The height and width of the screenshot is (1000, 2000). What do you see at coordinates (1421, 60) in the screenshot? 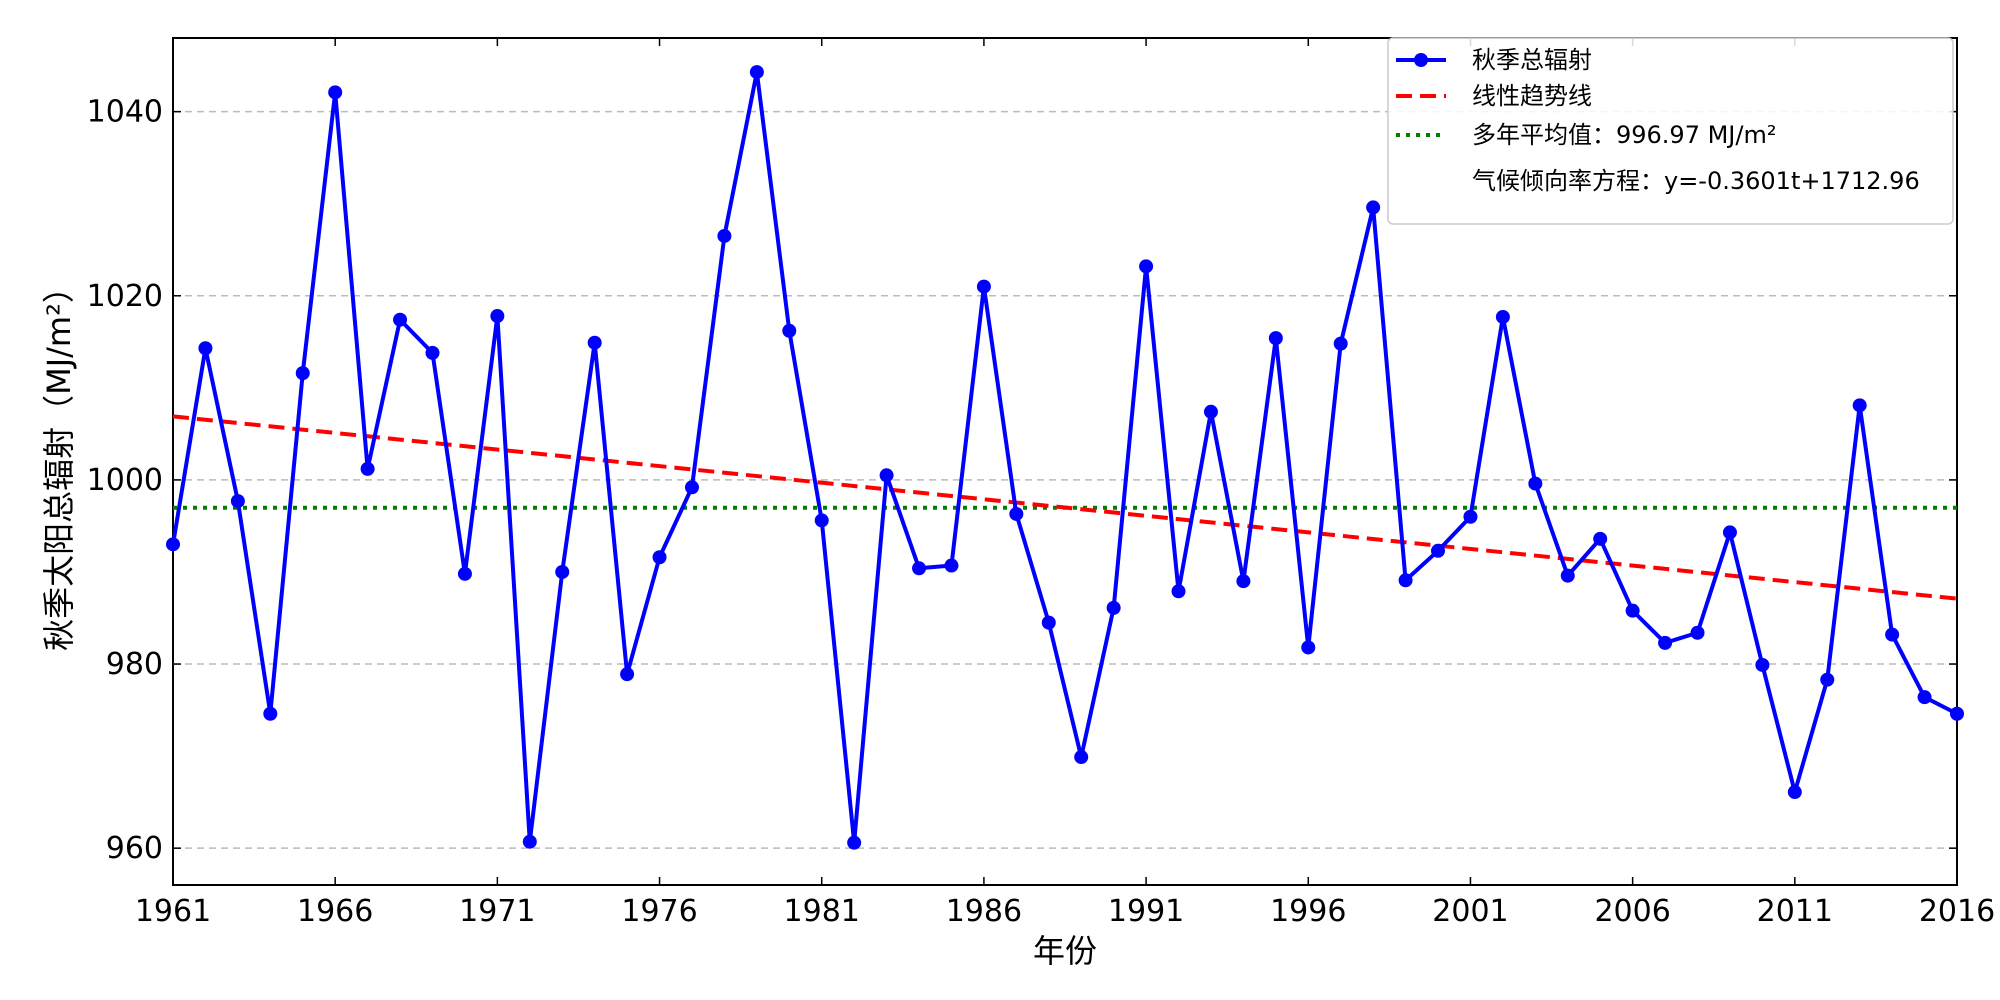
I see `legend-swatch-marker` at bounding box center [1421, 60].